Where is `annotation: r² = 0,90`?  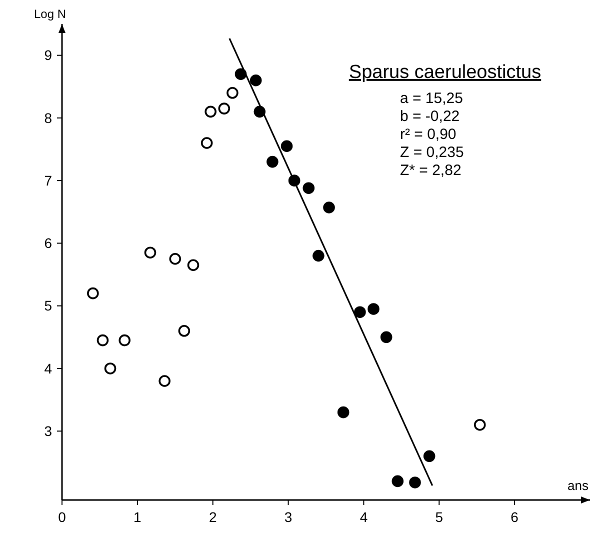
annotation: r² = 0,90 is located at coordinates (428, 134).